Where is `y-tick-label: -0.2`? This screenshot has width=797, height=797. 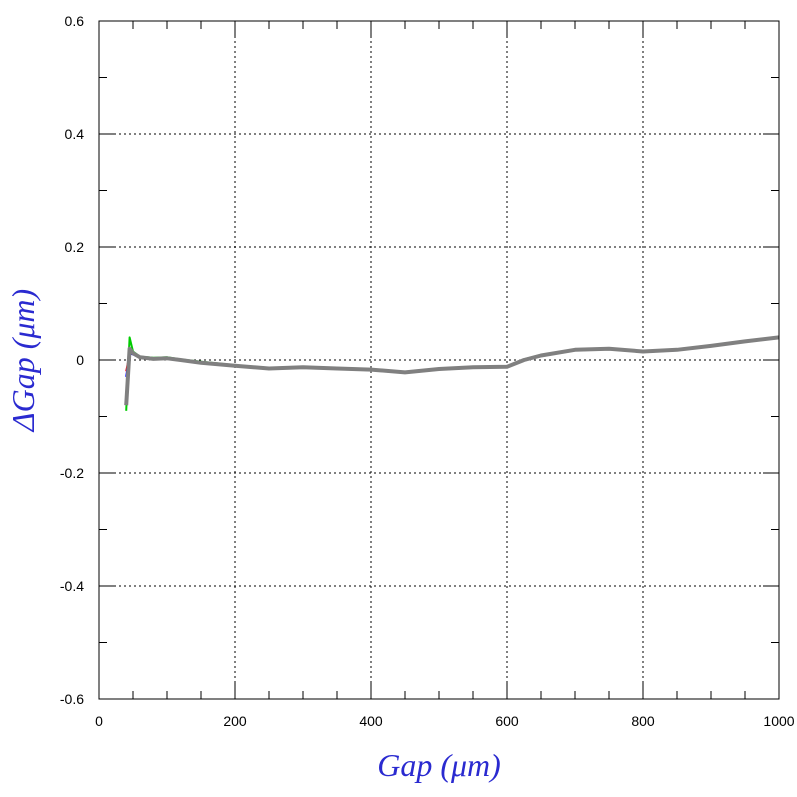
y-tick-label: -0.2 is located at coordinates (72, 473).